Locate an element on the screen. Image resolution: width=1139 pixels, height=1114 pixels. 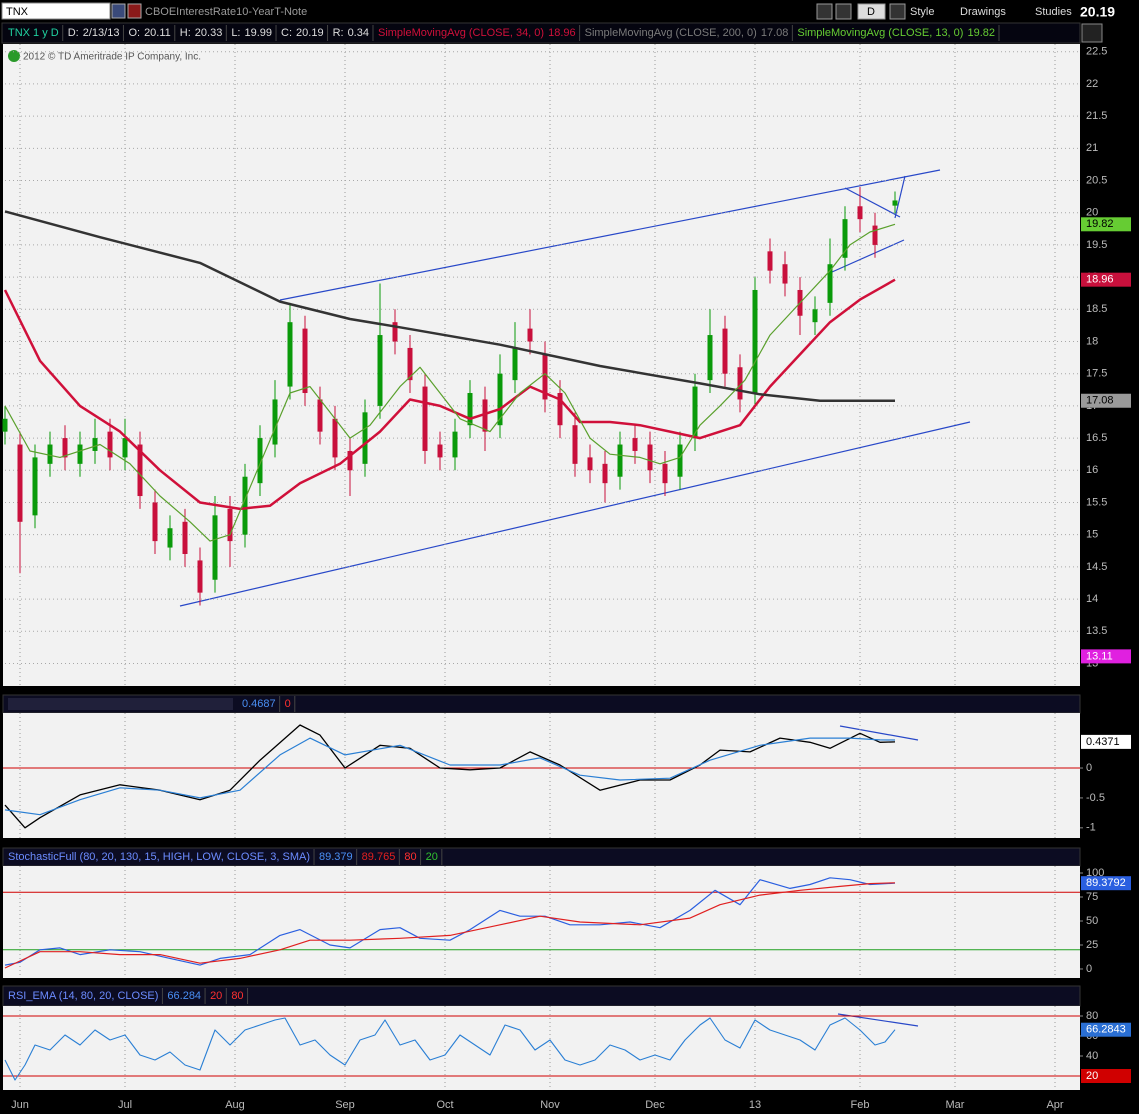
legend-value: 66.284 is located at coordinates (184, 996).